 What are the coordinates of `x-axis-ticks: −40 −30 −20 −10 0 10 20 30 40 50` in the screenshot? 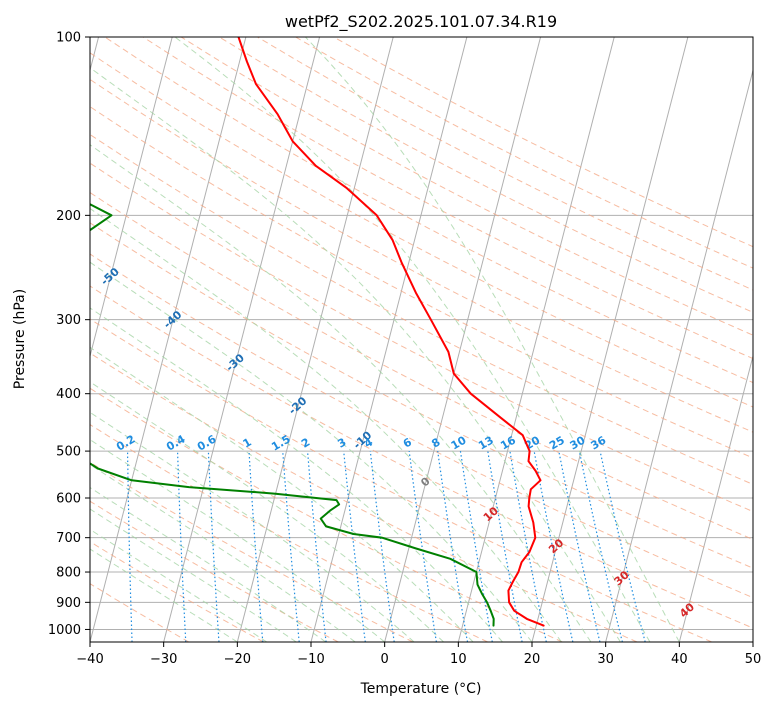 It's located at (418, 654).